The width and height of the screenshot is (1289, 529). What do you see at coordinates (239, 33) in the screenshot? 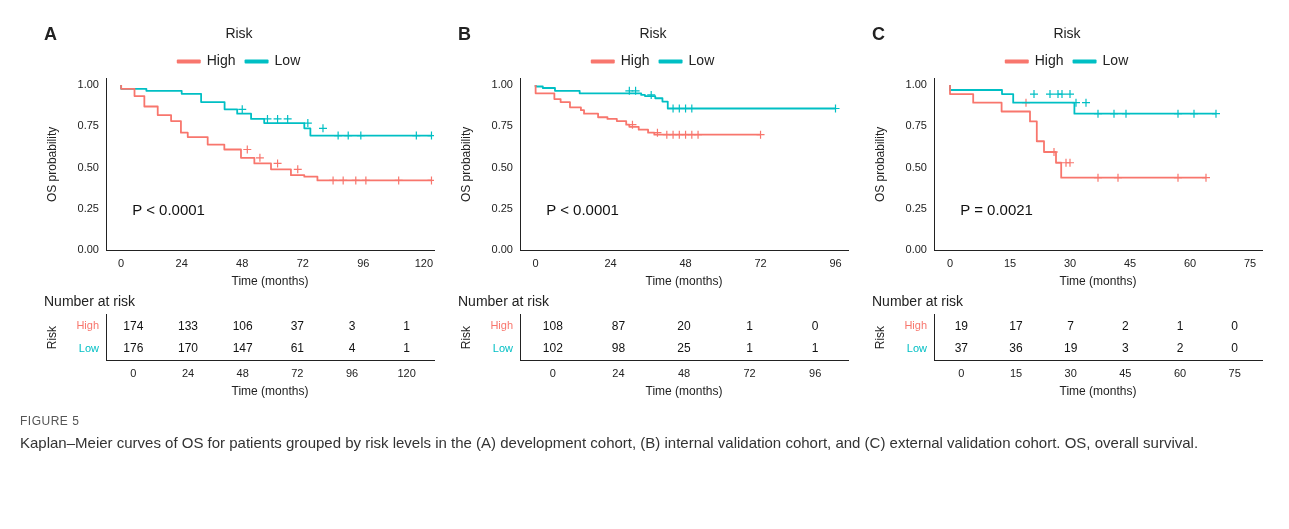
I see `legend-title: Risk` at bounding box center [239, 33].